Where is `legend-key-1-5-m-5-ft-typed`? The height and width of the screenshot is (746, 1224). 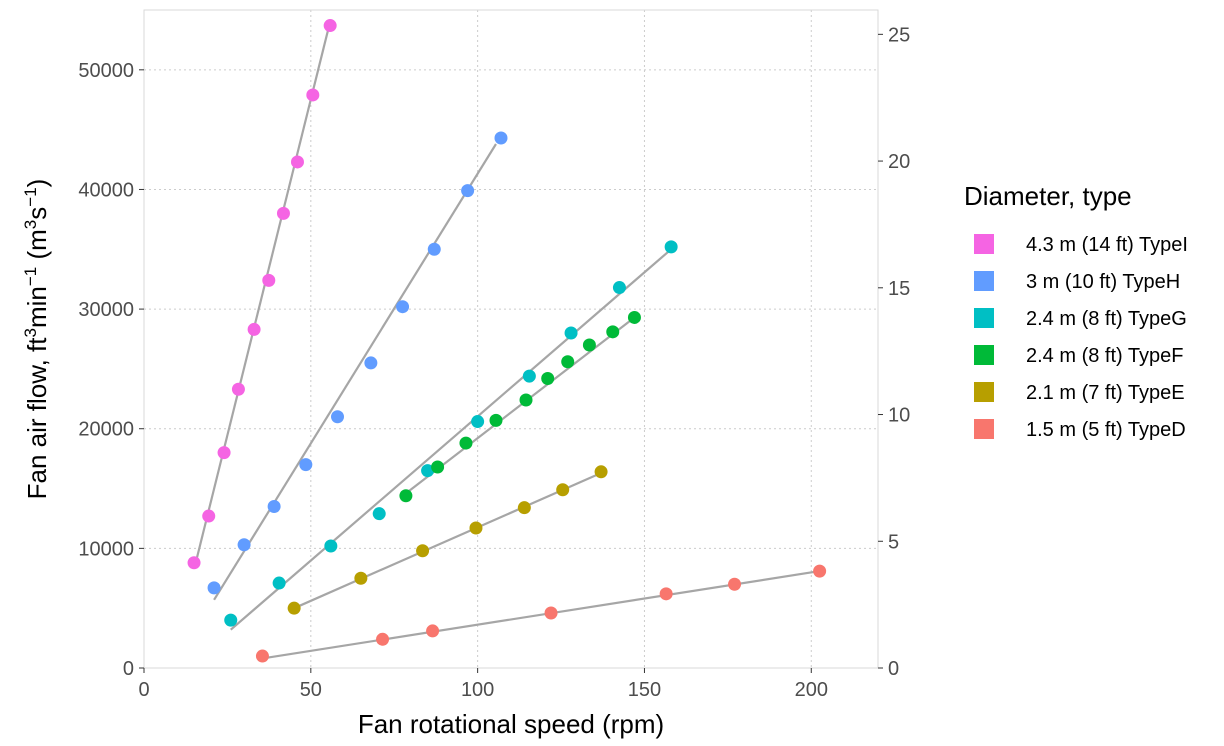
legend-key-1-5-m-5-ft-typed is located at coordinates (984, 429).